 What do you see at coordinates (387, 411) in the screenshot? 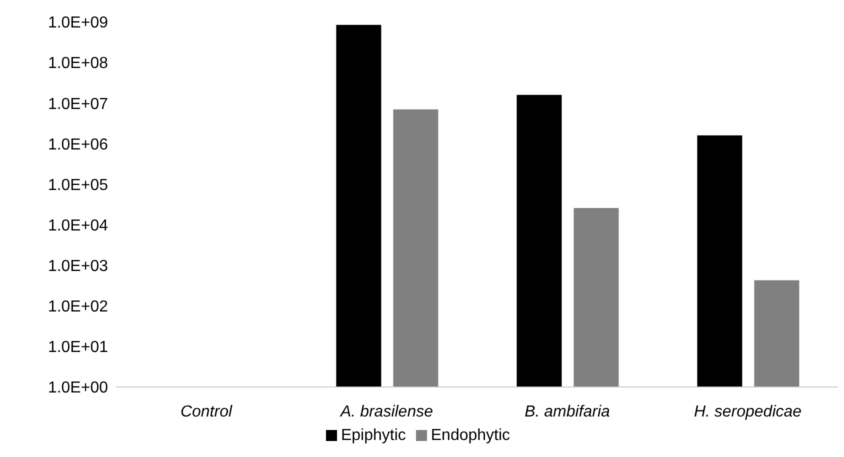
I see `x-tick-label: A. brasilense` at bounding box center [387, 411].